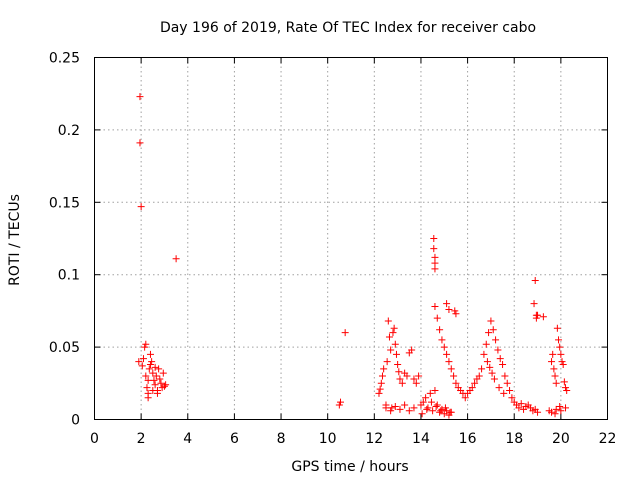 Image resolution: width=640 pixels, height=480 pixels. I want to click on y-tick-label: 0.15, so click(64, 203).